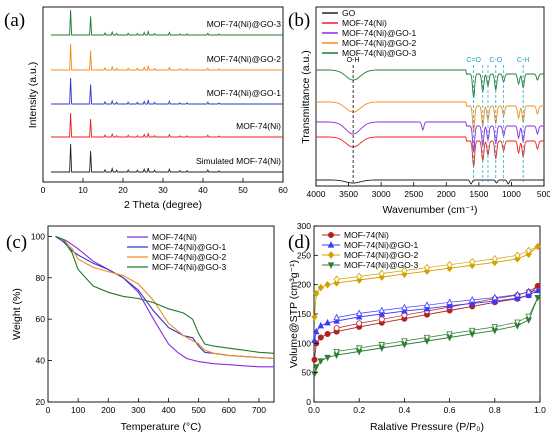 This screenshot has width=550, height=436. Describe the element at coordinates (353, 60) in the screenshot. I see `ftir-annotation-label: O-H` at that location.